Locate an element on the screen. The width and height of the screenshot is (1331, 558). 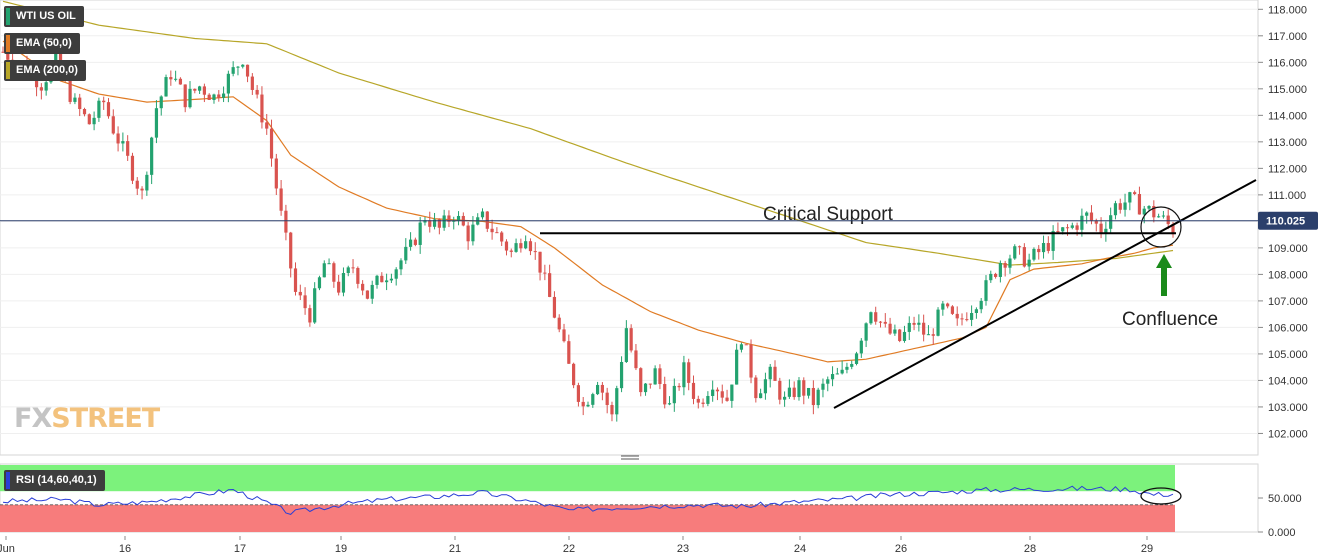
legend-symbol: WTI US OIL is located at coordinates (44, 16).